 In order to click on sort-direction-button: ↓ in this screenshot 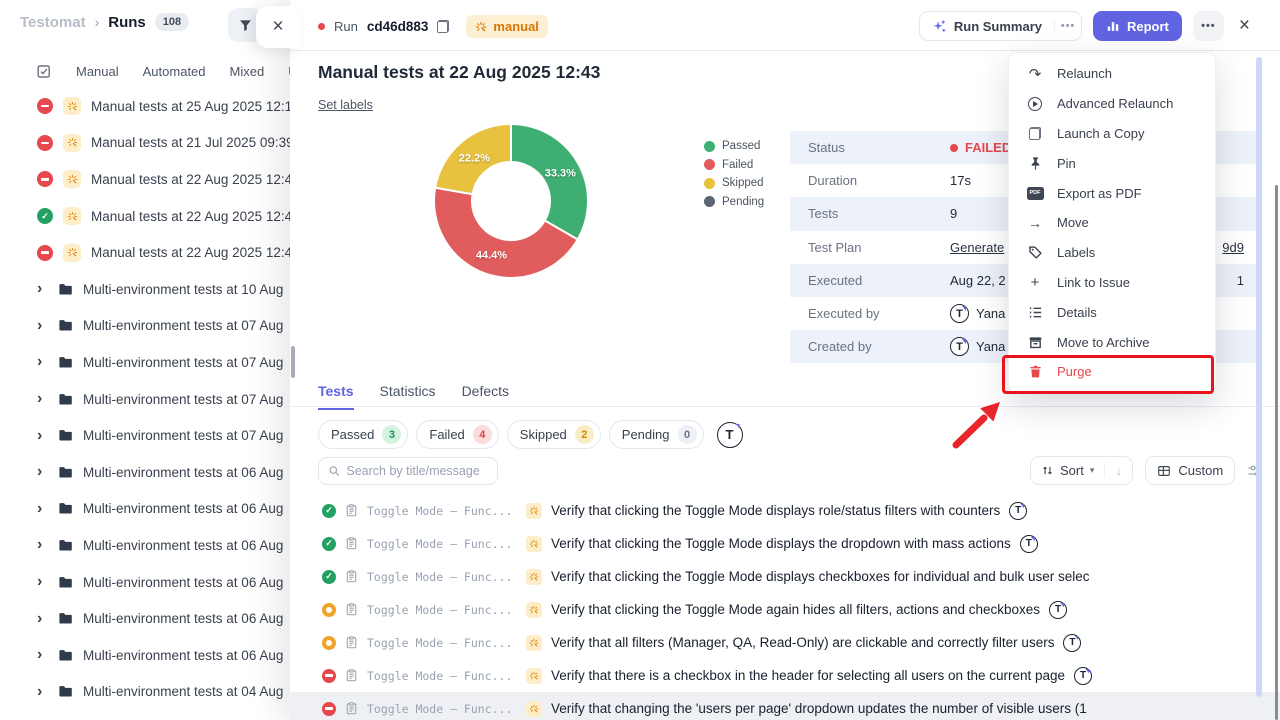, I will do `click(1118, 470)`.